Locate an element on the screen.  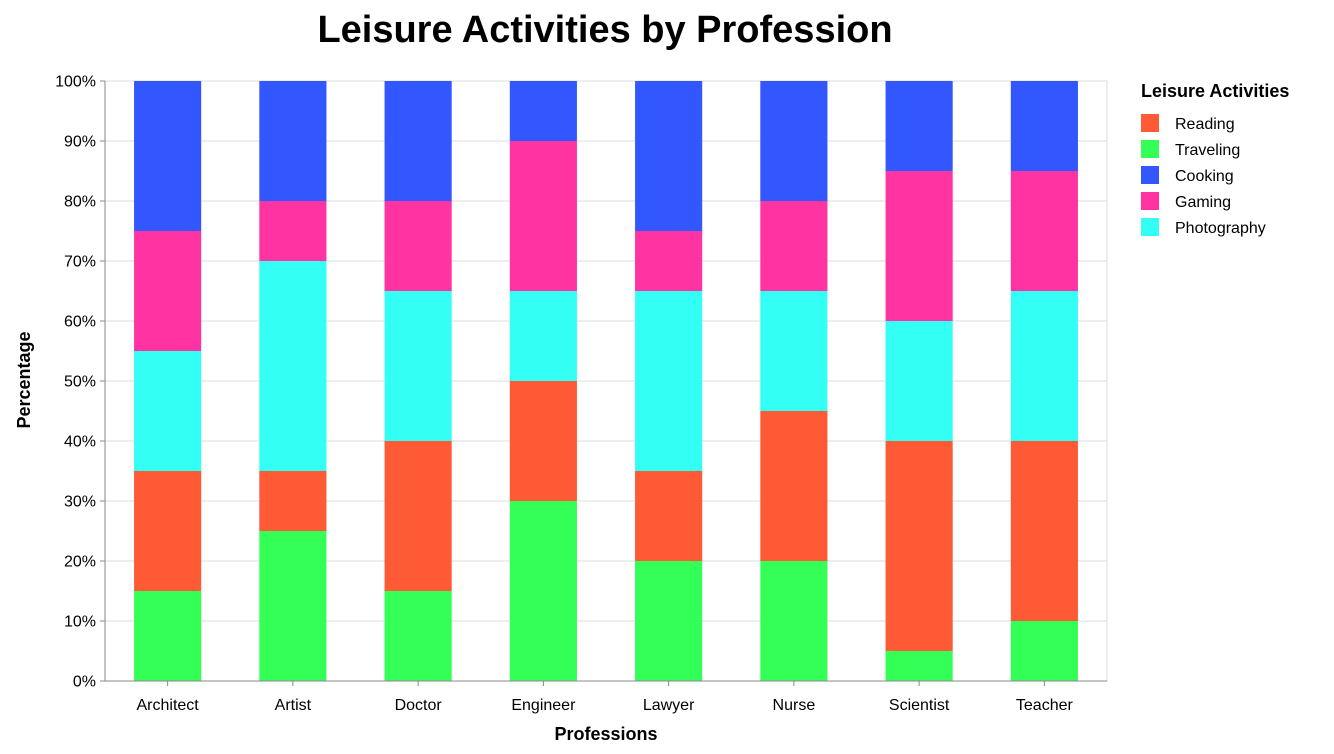
bar-scientist-photography is located at coordinates (919, 381).